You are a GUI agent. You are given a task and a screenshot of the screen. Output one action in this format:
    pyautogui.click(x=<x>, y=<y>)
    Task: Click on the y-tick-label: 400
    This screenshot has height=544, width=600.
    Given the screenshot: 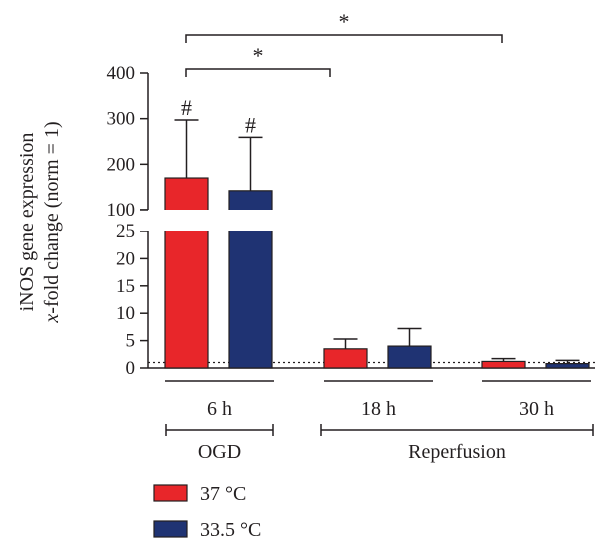 What is the action you would take?
    pyautogui.click(x=121, y=73)
    